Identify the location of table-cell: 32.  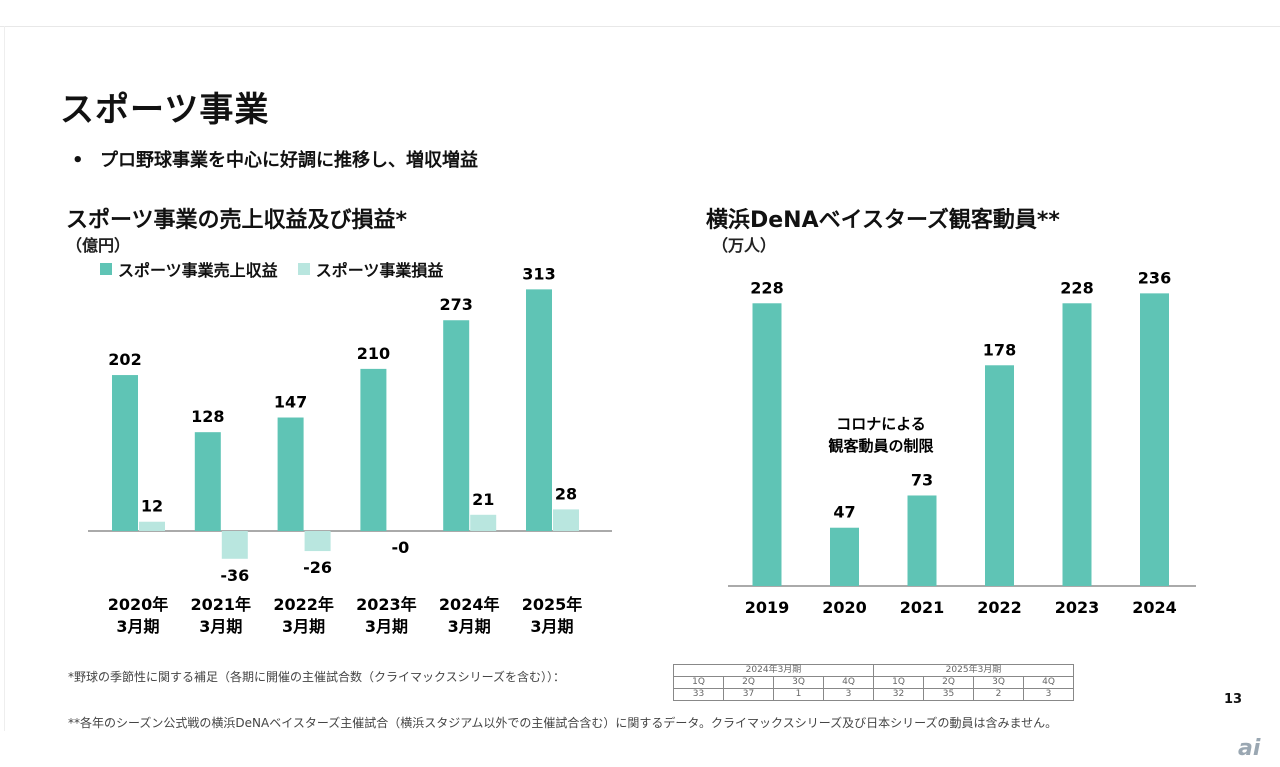
(898, 694).